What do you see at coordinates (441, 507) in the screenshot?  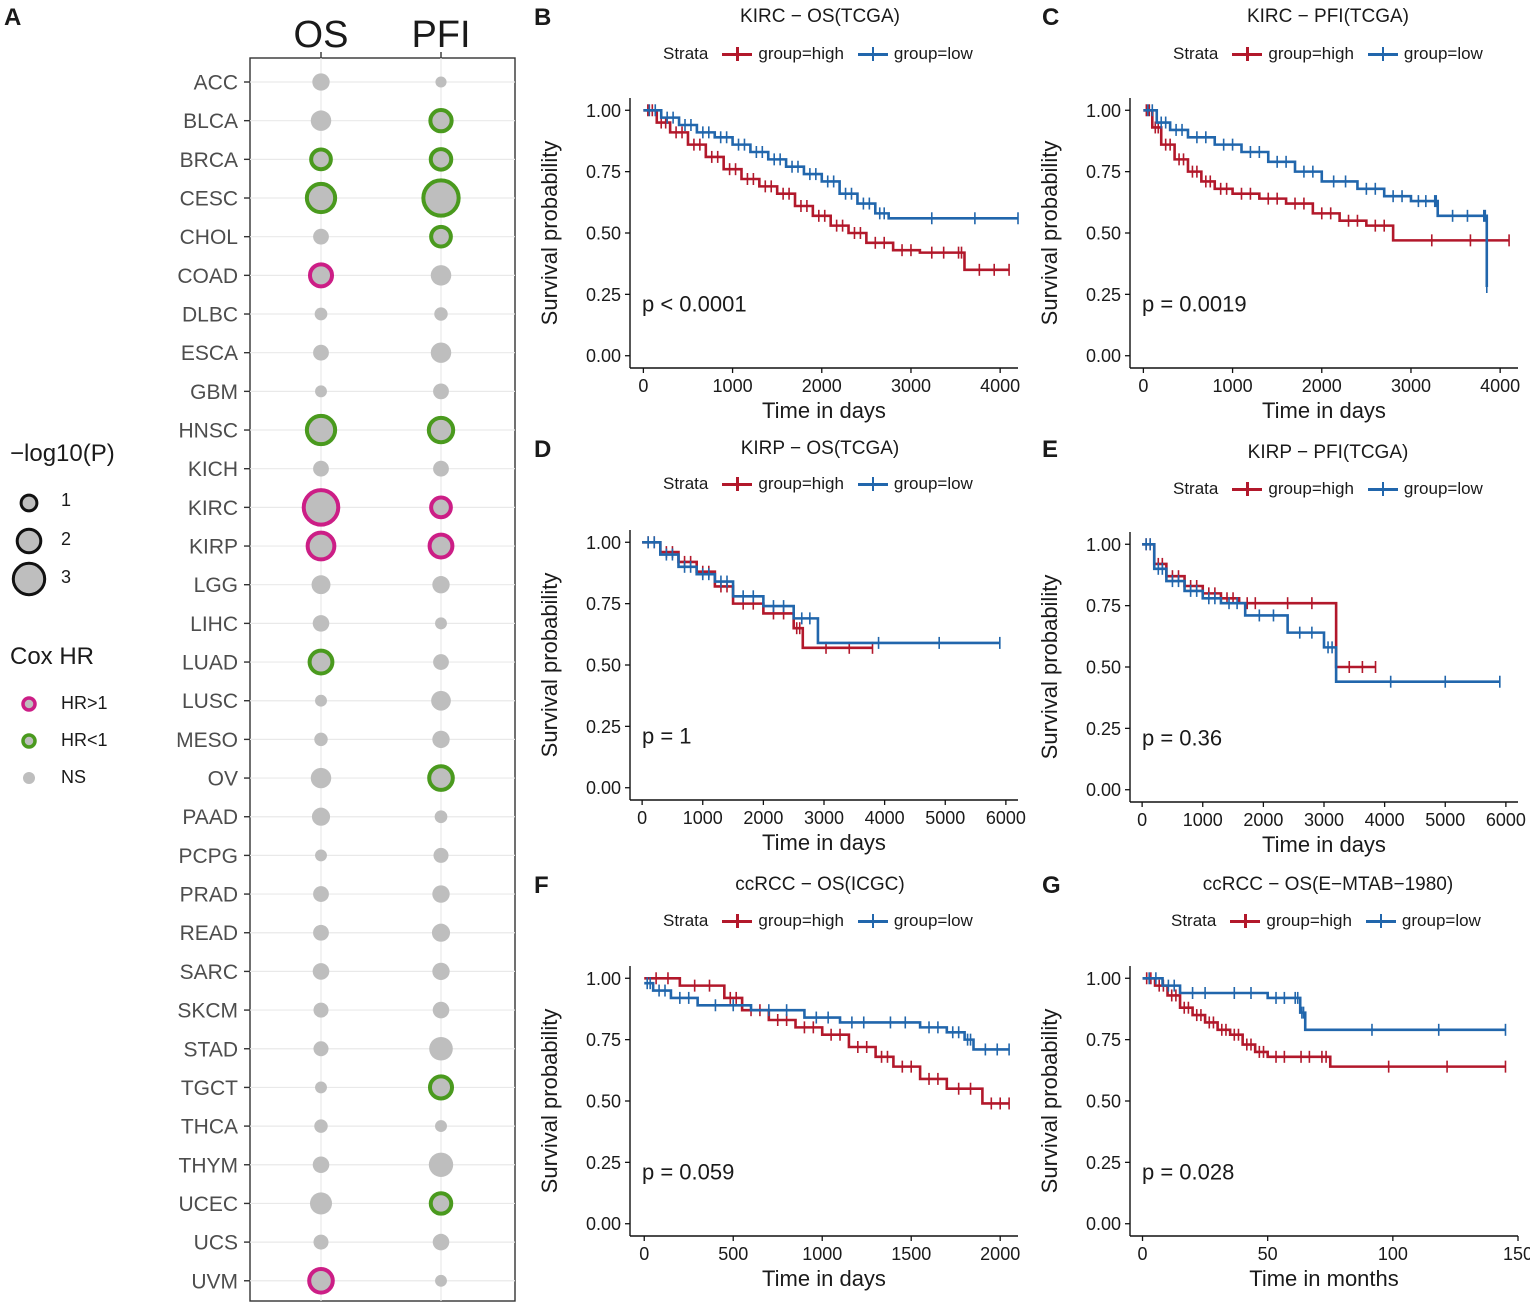 I see `bubble-pfi-kirc` at bounding box center [441, 507].